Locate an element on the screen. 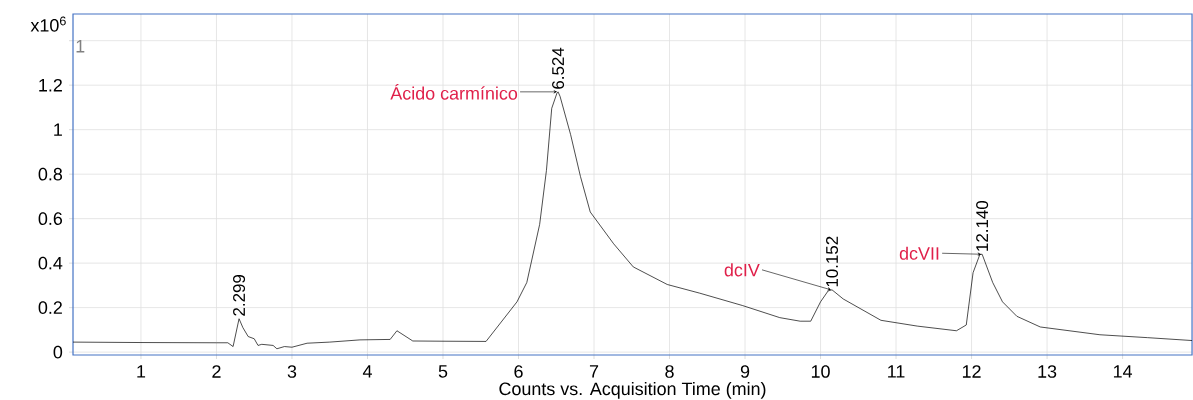 Image resolution: width=1193 pixels, height=400 pixels. annotation: 12.140 is located at coordinates (982, 225).